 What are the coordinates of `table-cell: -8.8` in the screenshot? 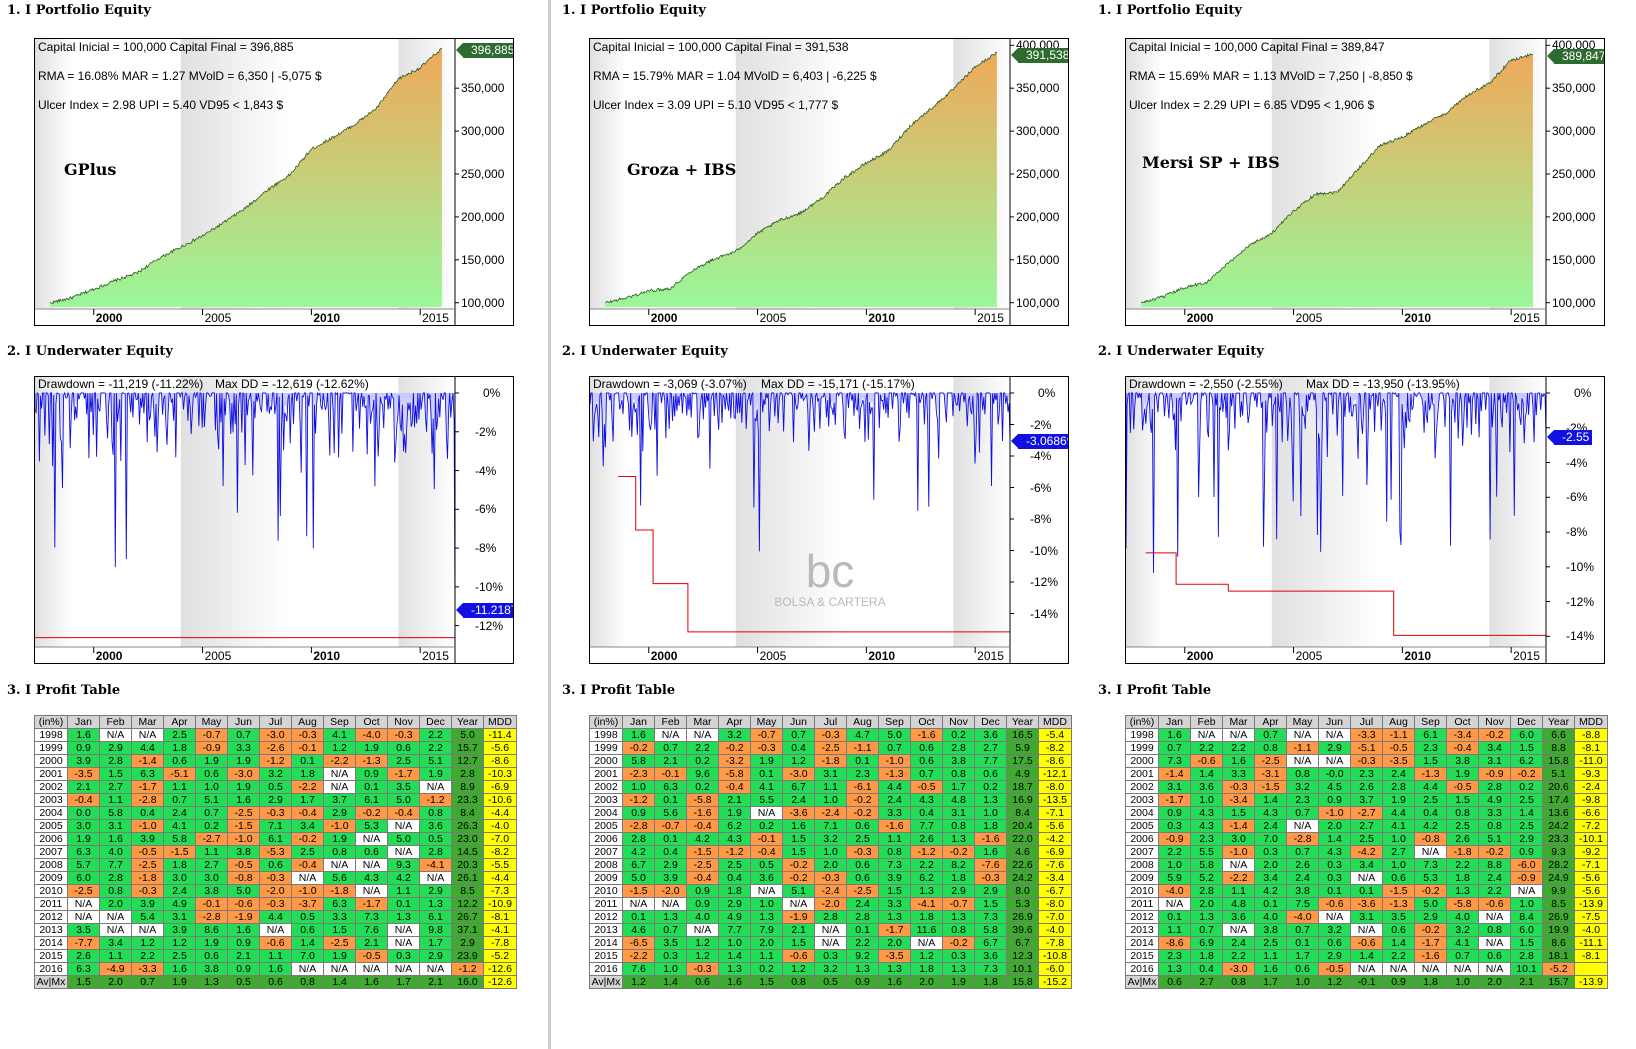 It's located at (1591, 735).